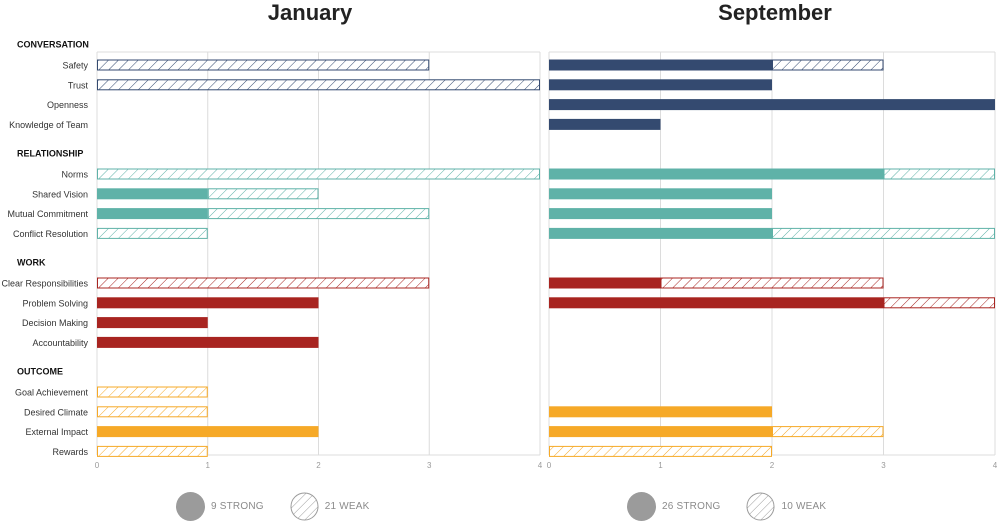 This screenshot has height=526, width=1000. I want to click on category-label: External Impact, so click(56, 432).